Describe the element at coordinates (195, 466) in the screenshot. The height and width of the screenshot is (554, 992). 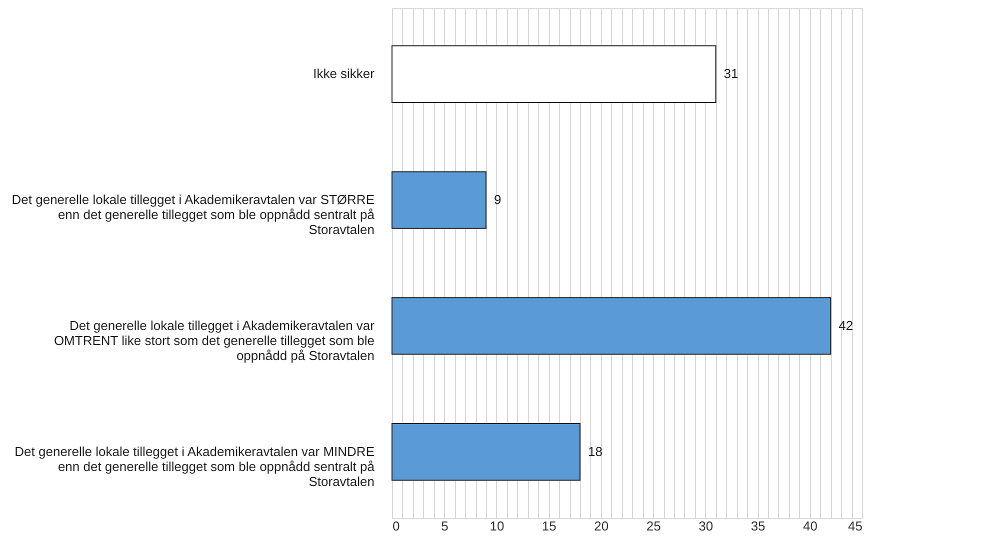
I see `y-tick-label: Det generelle lokale tillegget i Akademikeravtalen var MINDRE enn det generelle tillegget som ble oppnådd sentralt på Storavtalen` at that location.